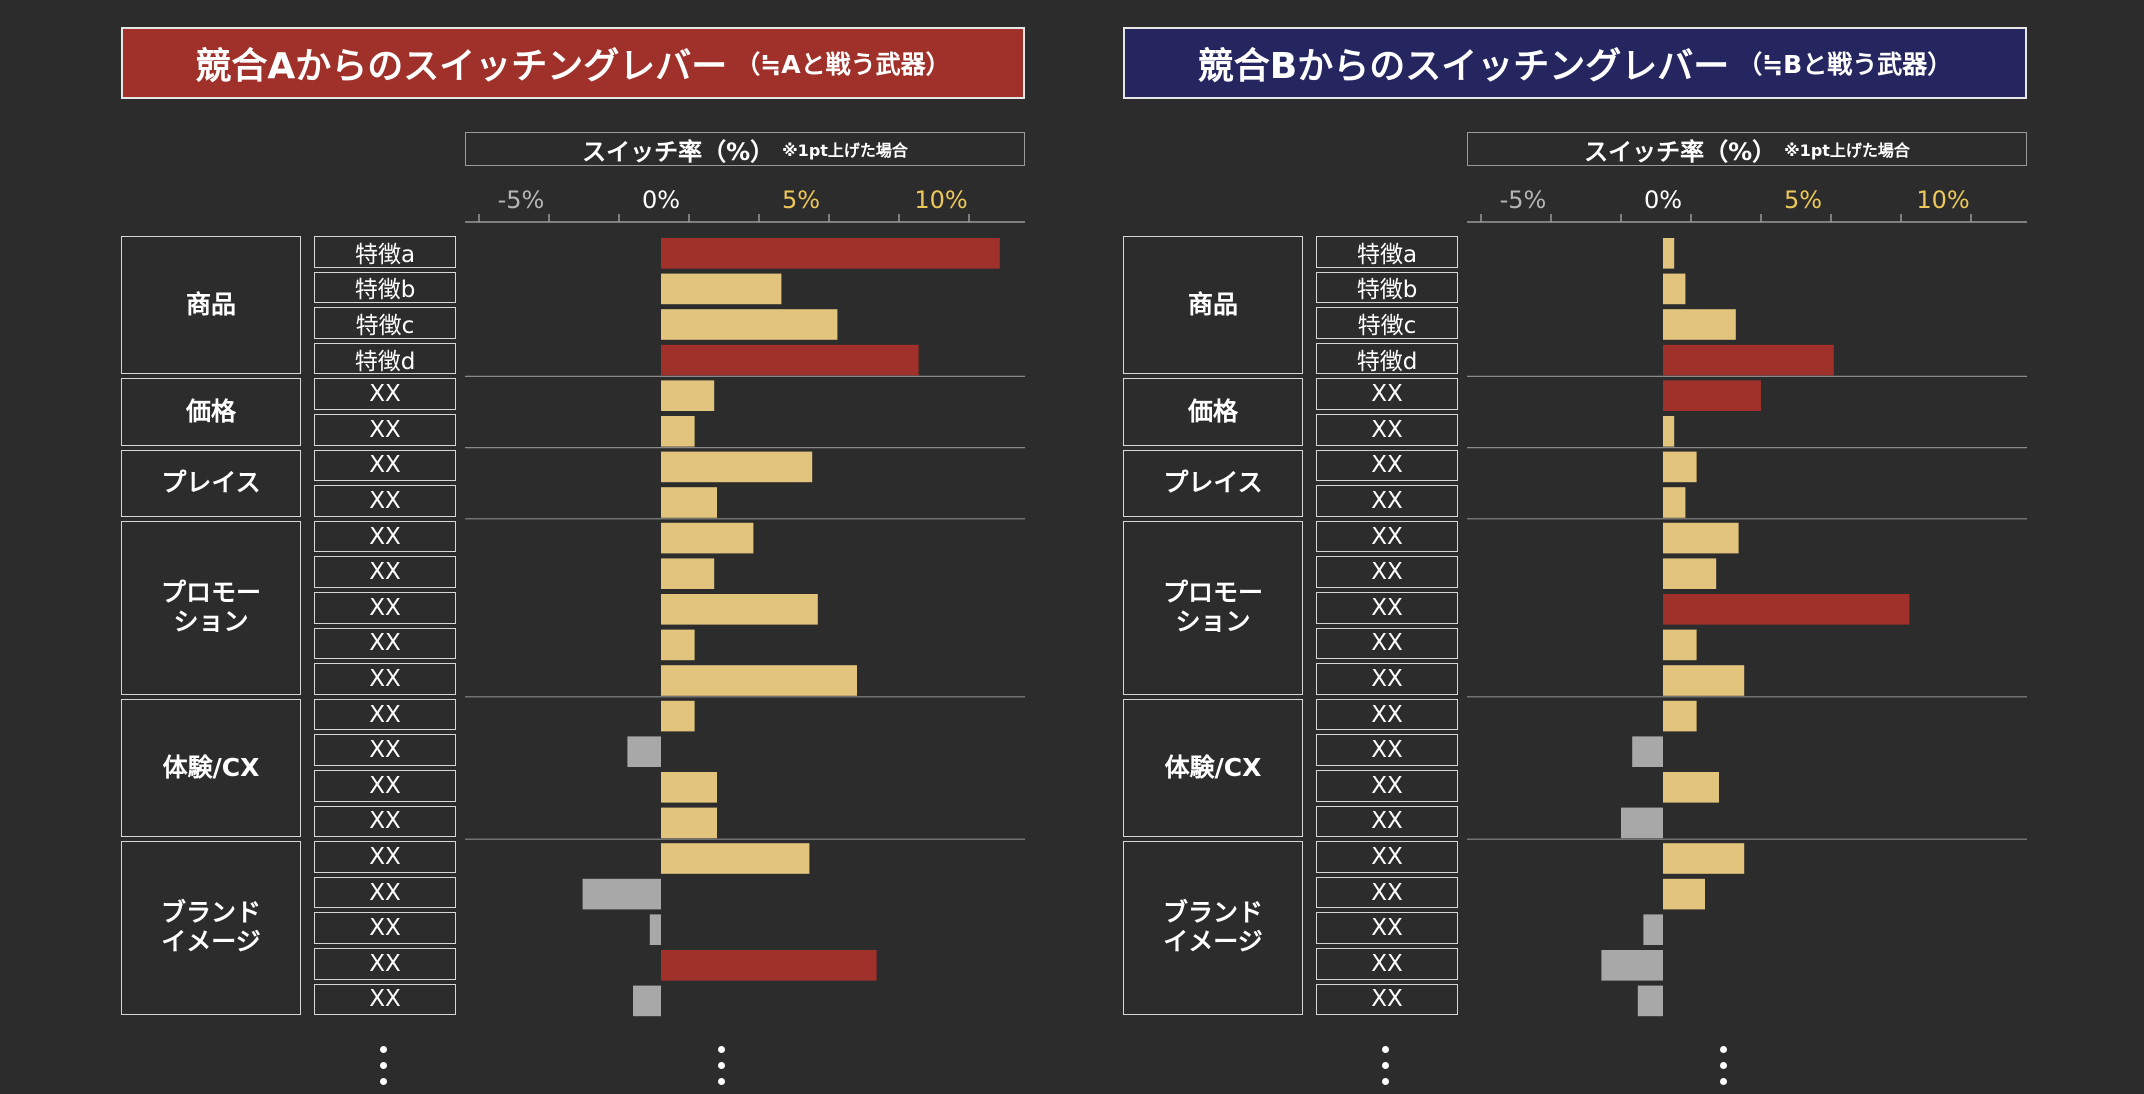 The image size is (2144, 1094). What do you see at coordinates (211, 305) in the screenshot?
I see `category-label: 商品` at bounding box center [211, 305].